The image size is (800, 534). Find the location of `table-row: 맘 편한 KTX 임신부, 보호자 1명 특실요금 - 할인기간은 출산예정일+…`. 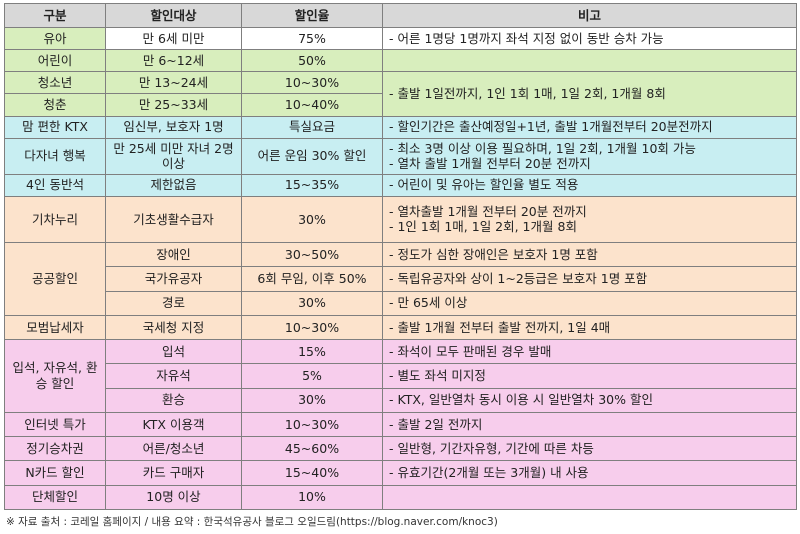

table-row: 맘 편한 KTX 임신부, 보호자 1명 특실요금 - 할인기간은 출산예정일+… is located at coordinates (400, 127).